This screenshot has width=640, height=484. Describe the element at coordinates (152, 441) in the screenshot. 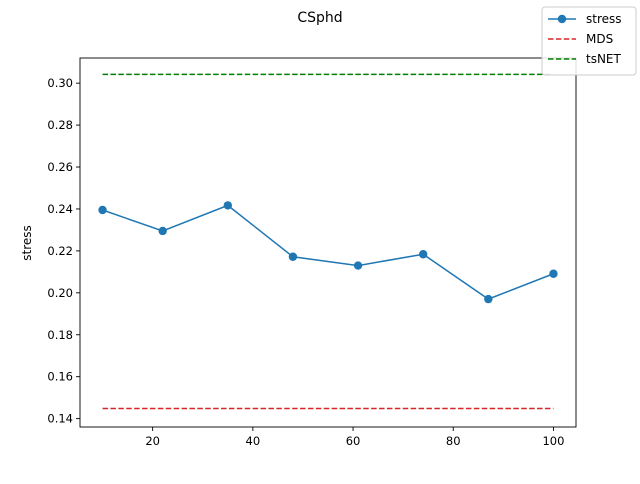

I see `x-tick-label: 20` at that location.